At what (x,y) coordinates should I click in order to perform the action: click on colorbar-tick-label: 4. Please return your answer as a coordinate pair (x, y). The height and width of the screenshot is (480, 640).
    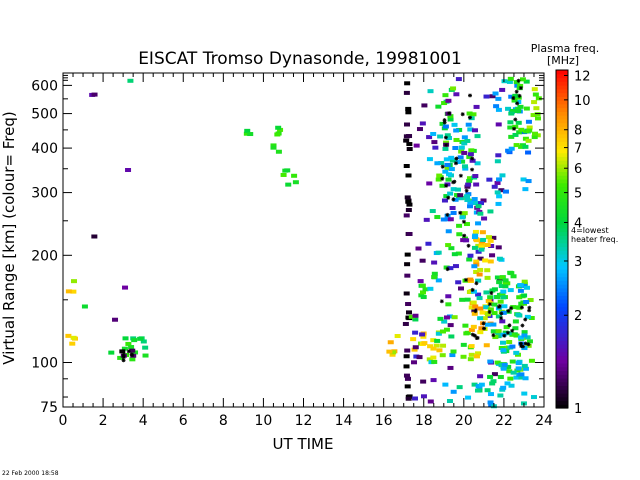
    Looking at the image, I should click on (578, 223).